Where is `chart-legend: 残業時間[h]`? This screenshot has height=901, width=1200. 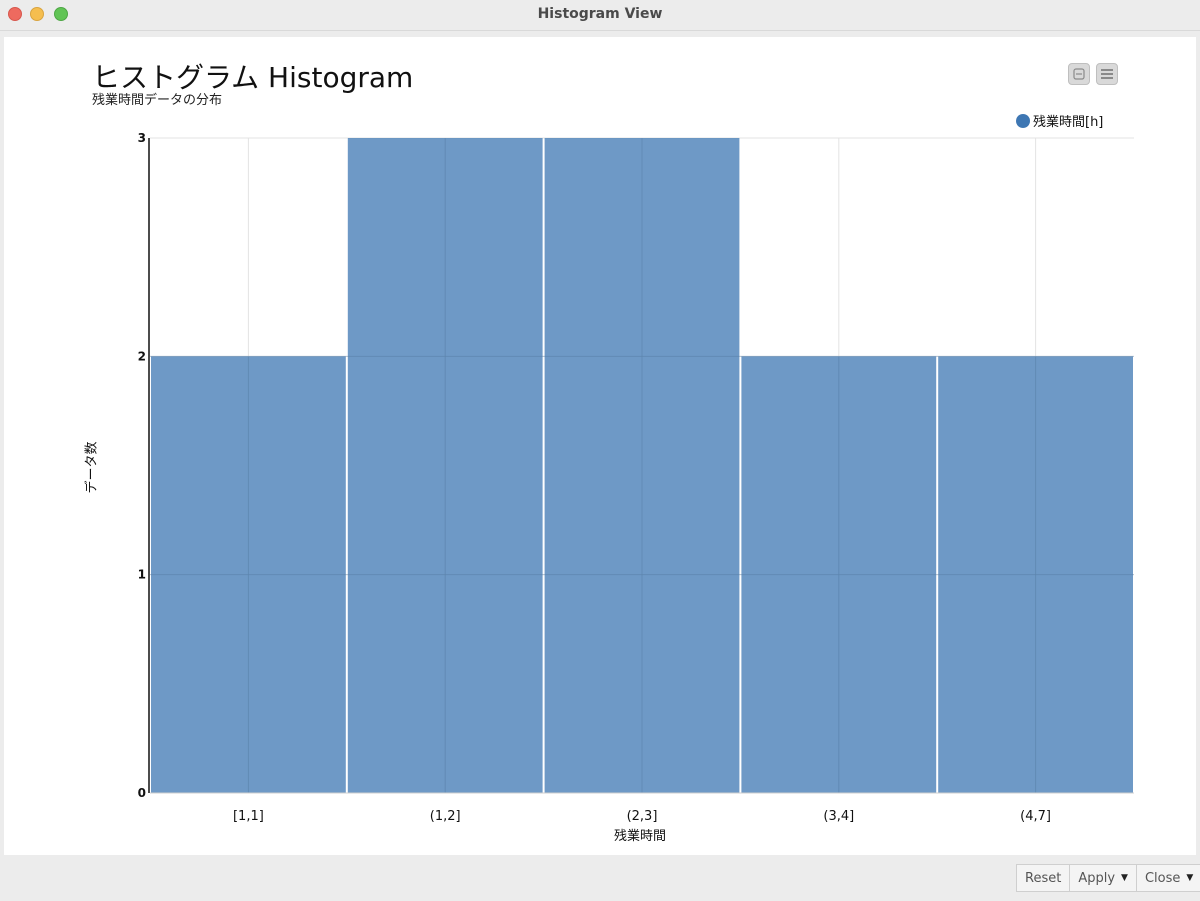
chart-legend: 残業時間[h] is located at coordinates (1059, 120).